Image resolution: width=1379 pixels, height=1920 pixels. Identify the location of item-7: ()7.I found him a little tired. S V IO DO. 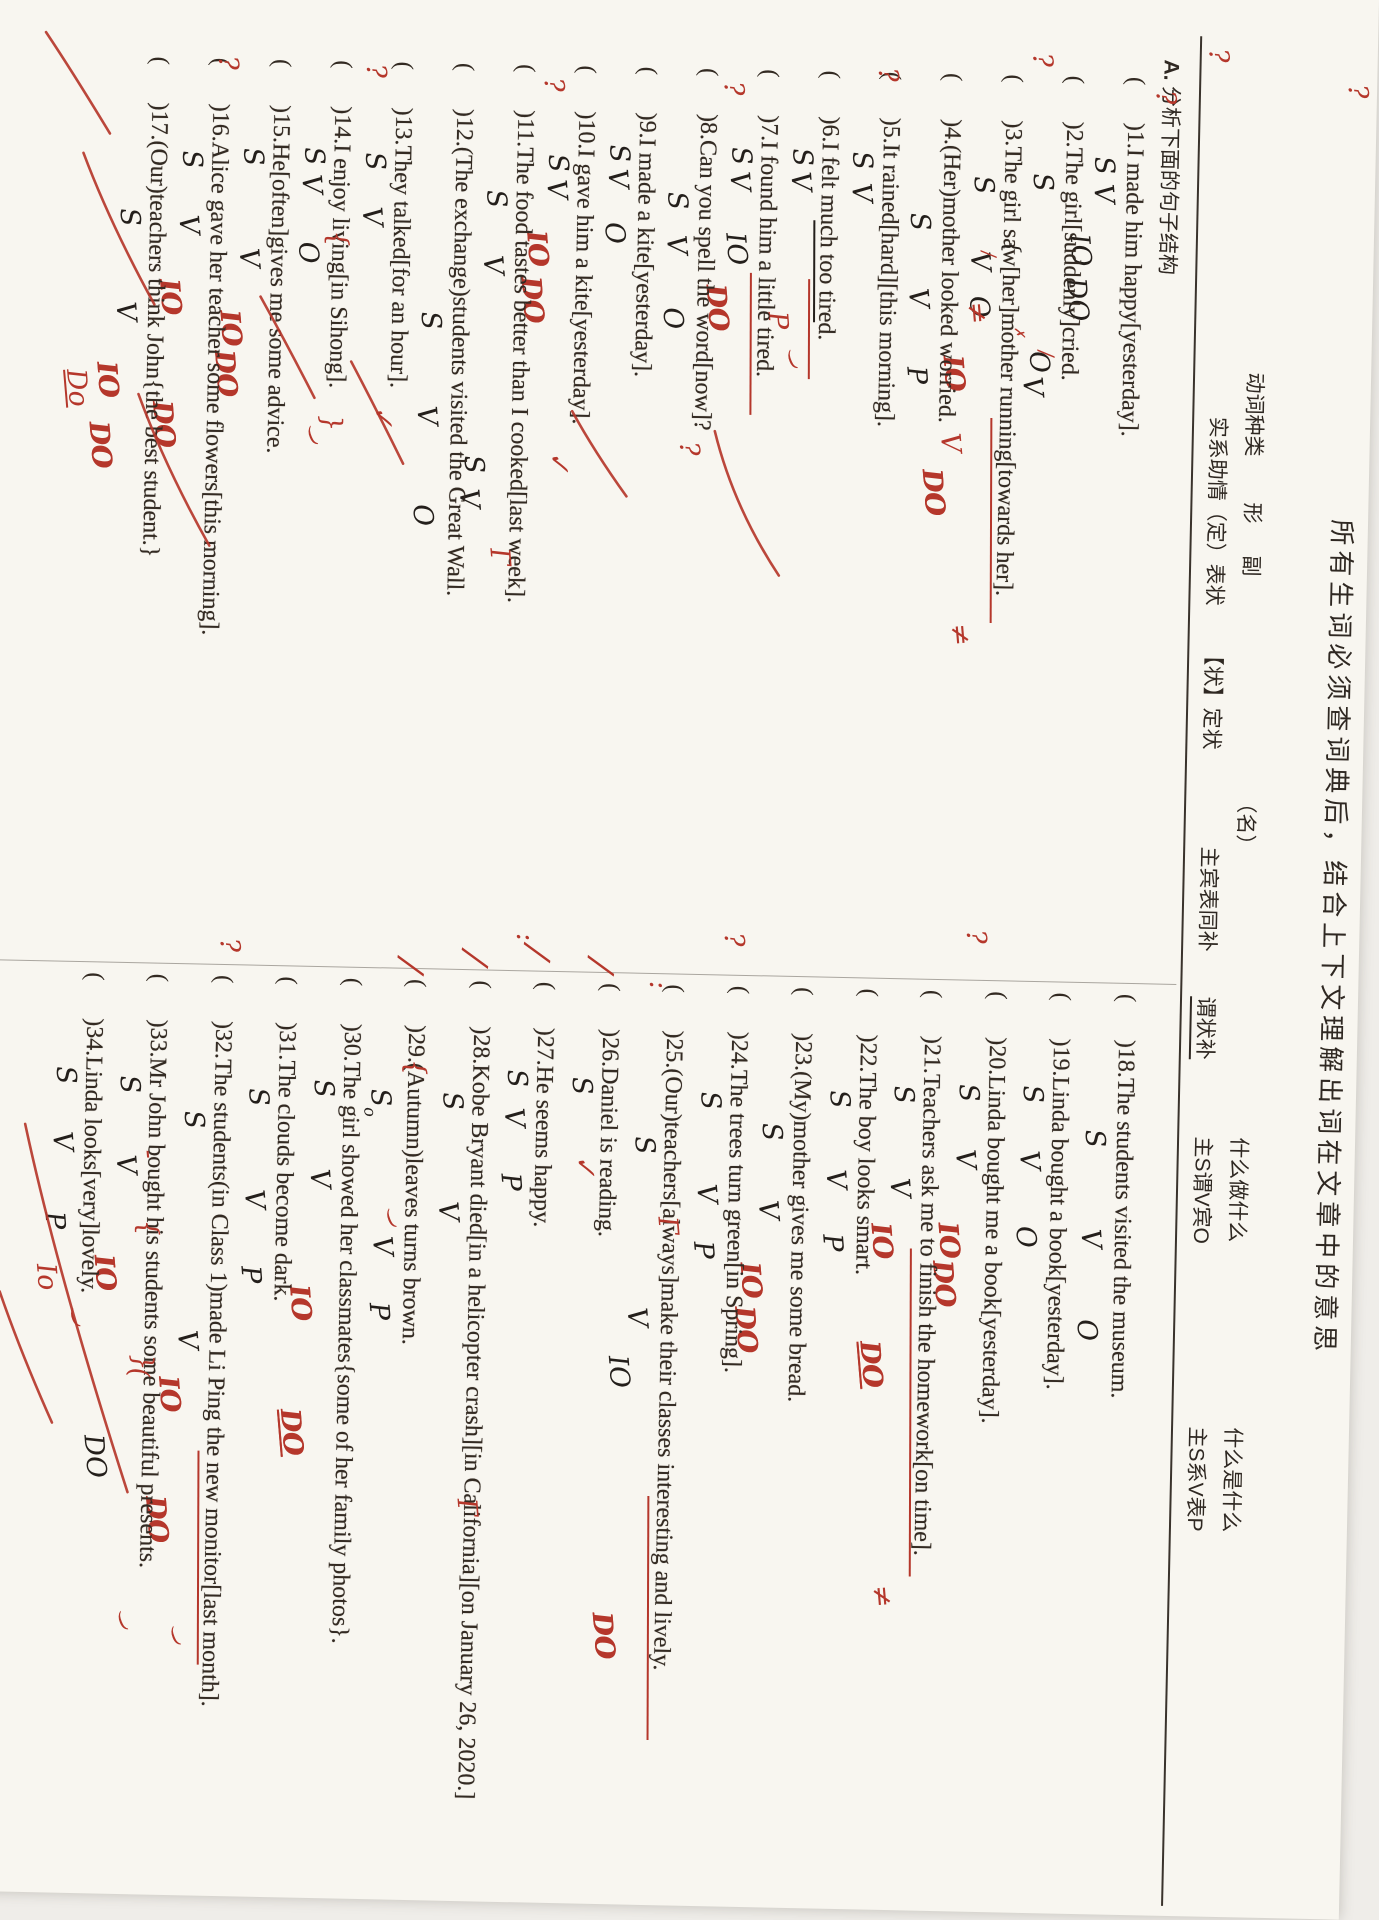
(741, 242).